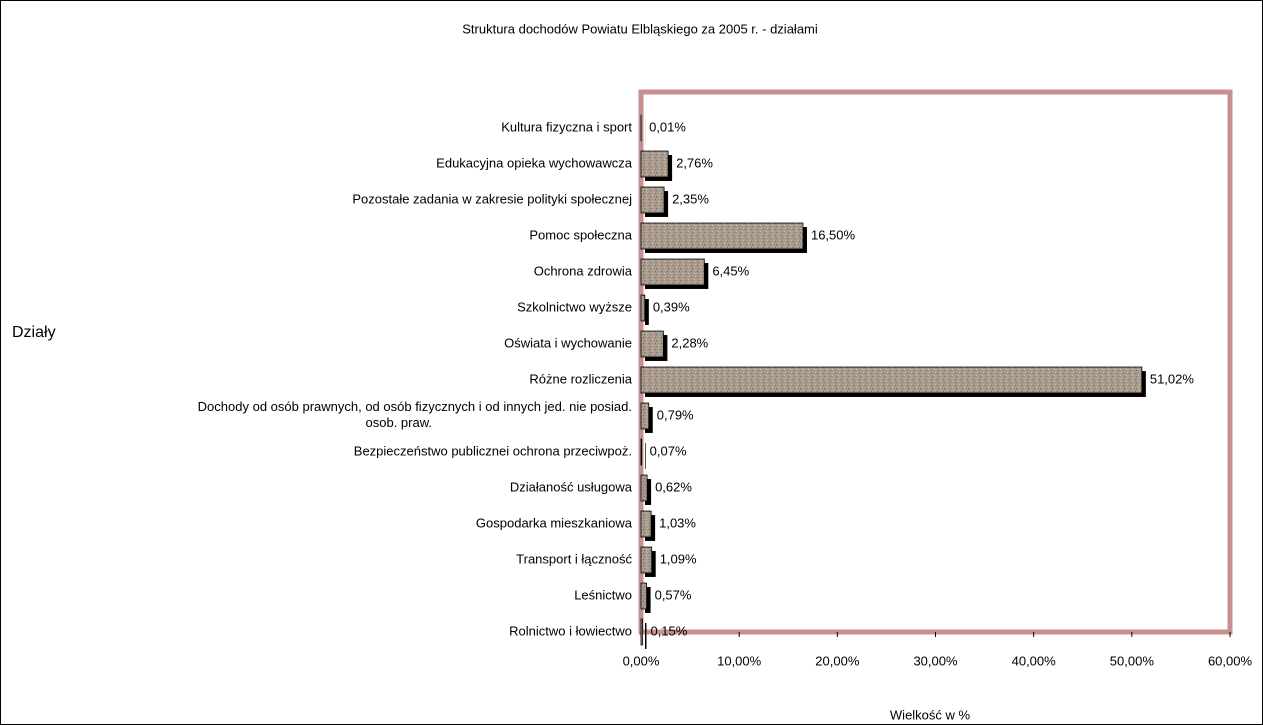 The image size is (1263, 725). I want to click on value-label: 0,01%, so click(667, 126).